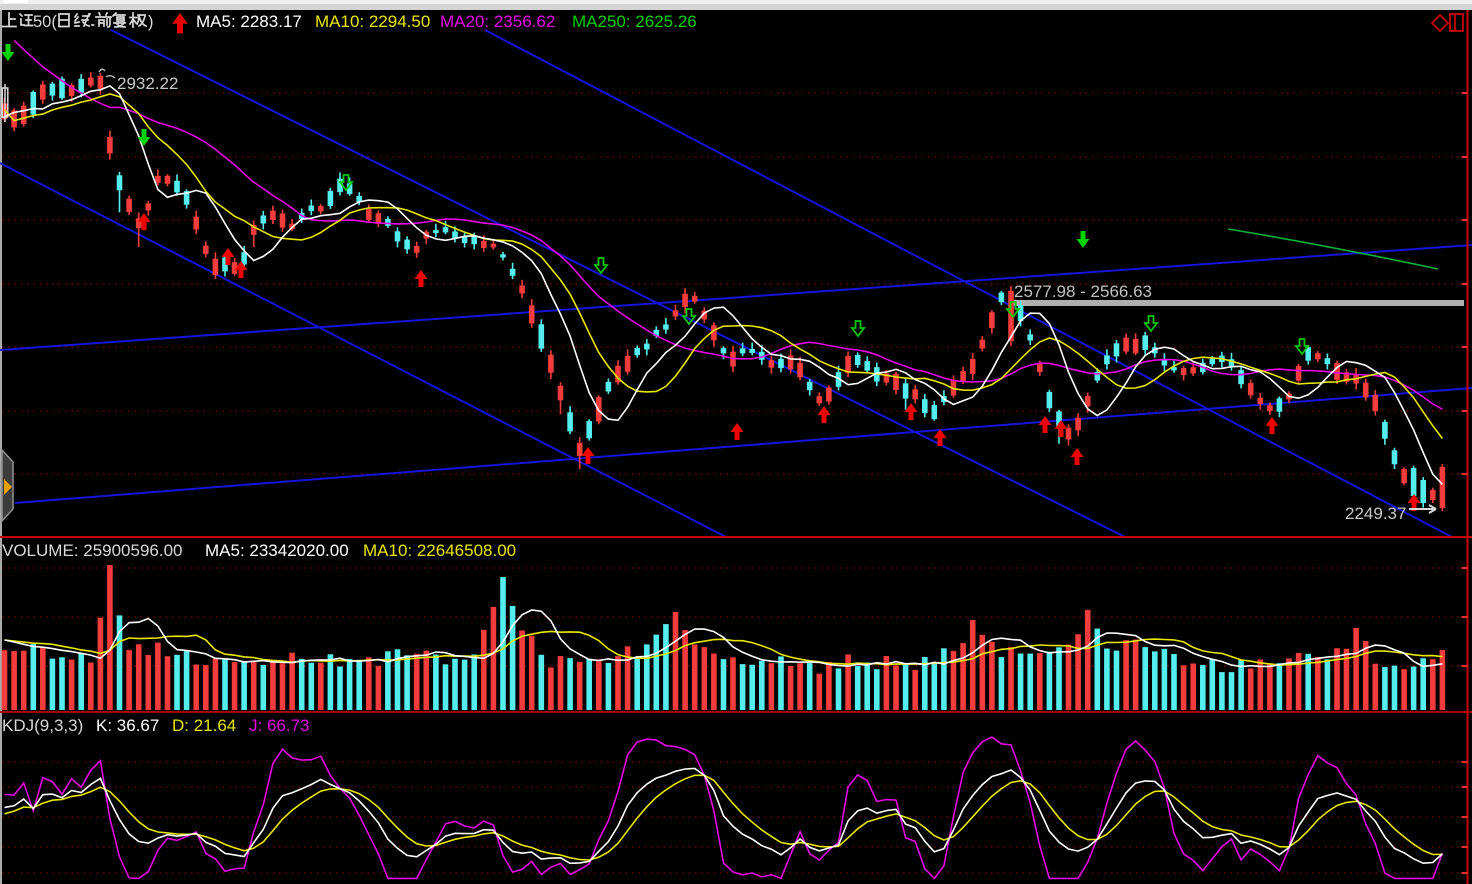  Describe the element at coordinates (277, 550) in the screenshot. I see `svg-text: MA5: 23342020.00` at that location.